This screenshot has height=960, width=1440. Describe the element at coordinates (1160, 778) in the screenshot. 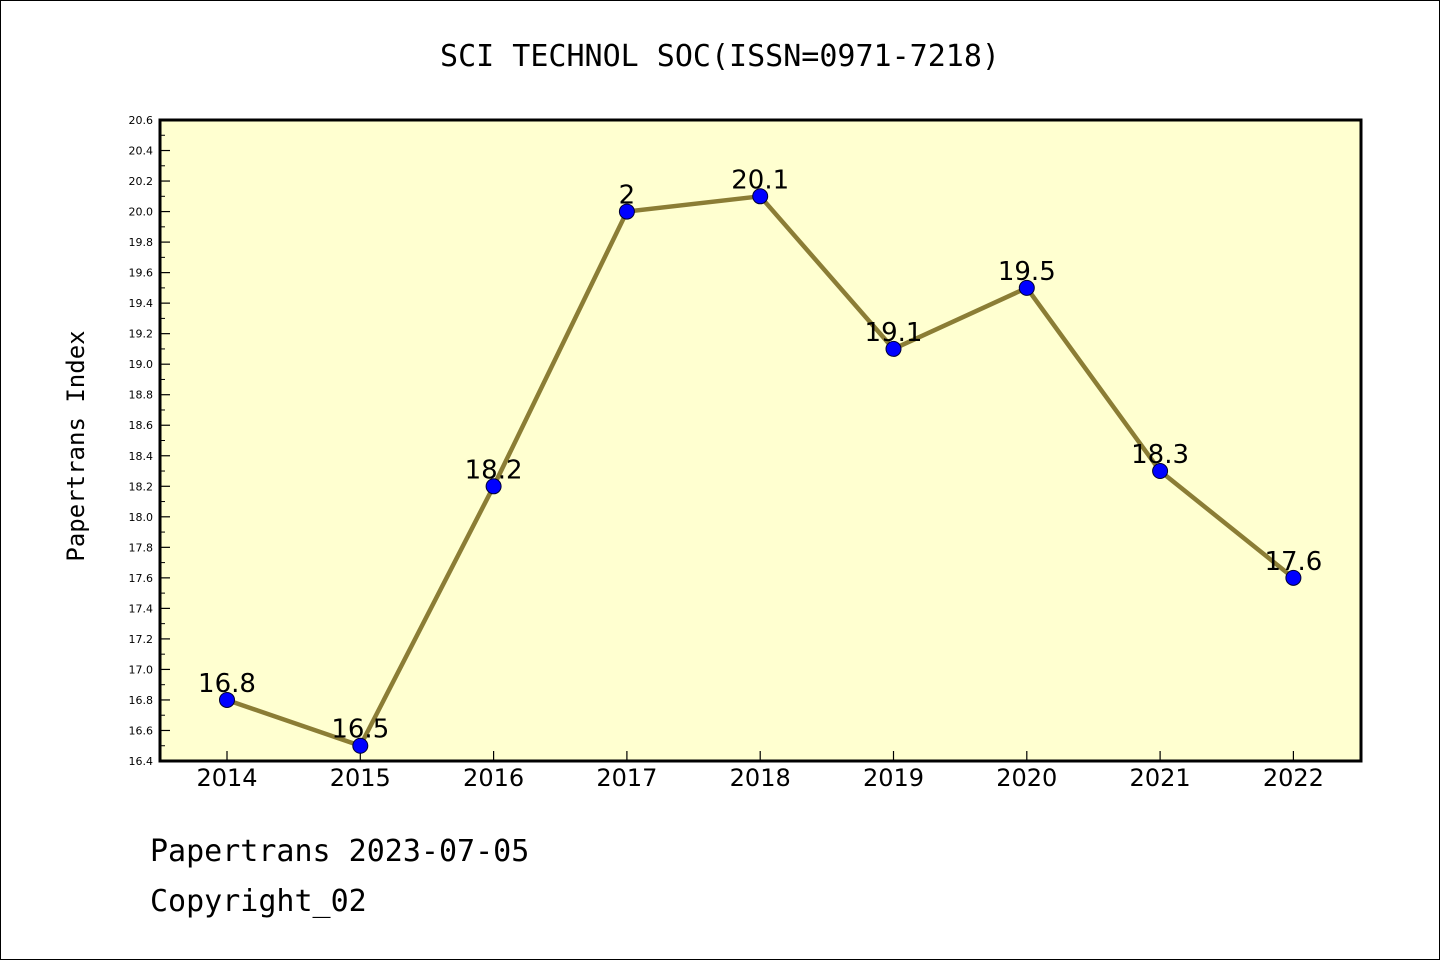

I see `x-tick-label: 2021` at that location.